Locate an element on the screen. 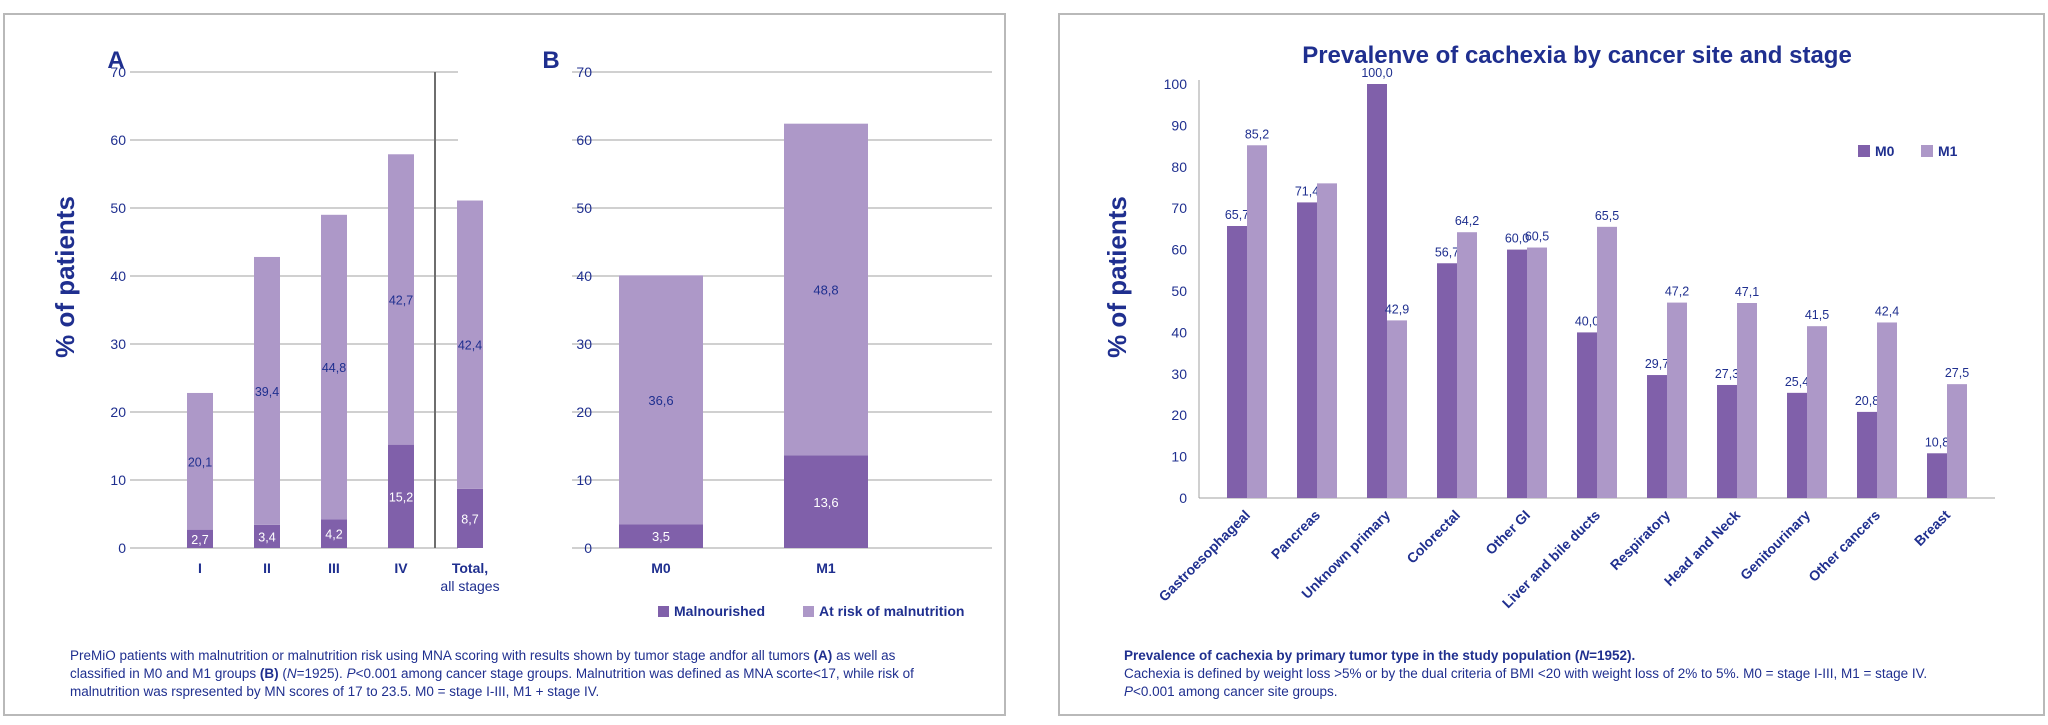 The image size is (2048, 725). bar-b-at-risk is located at coordinates (661, 400).